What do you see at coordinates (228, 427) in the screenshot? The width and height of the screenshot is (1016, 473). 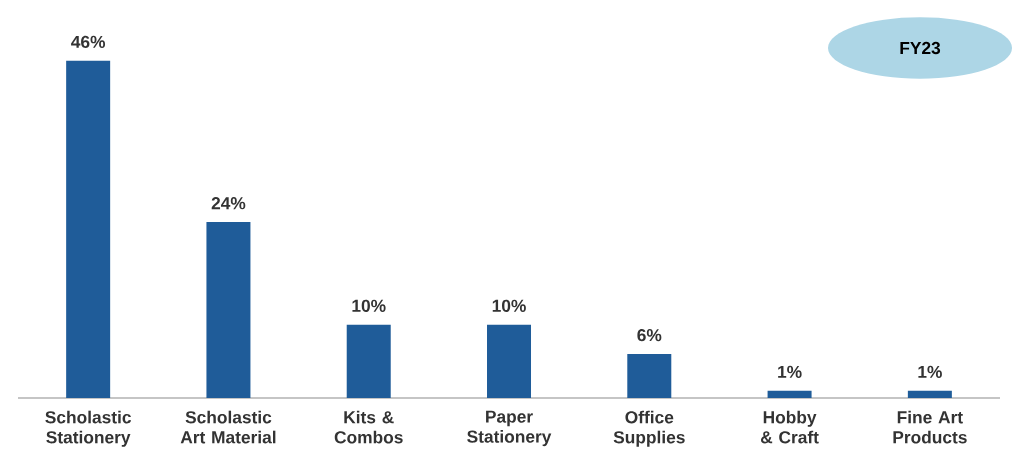 I see `x-tick-label: Scholastic Art Material` at bounding box center [228, 427].